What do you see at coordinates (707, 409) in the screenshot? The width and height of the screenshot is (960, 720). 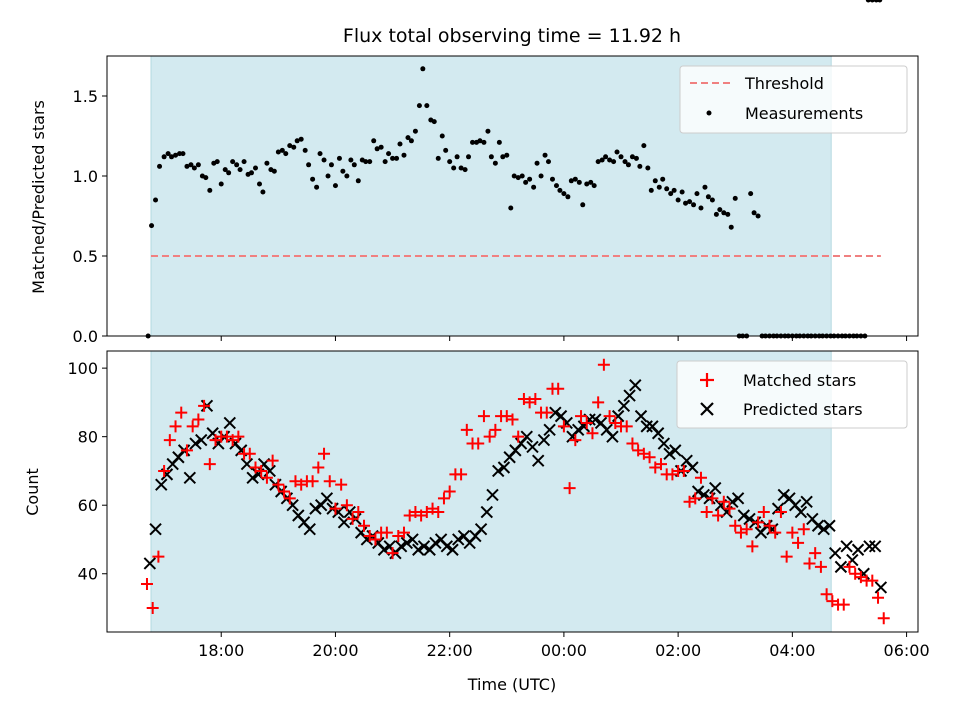 I see `legend-predicted-swatch` at bounding box center [707, 409].